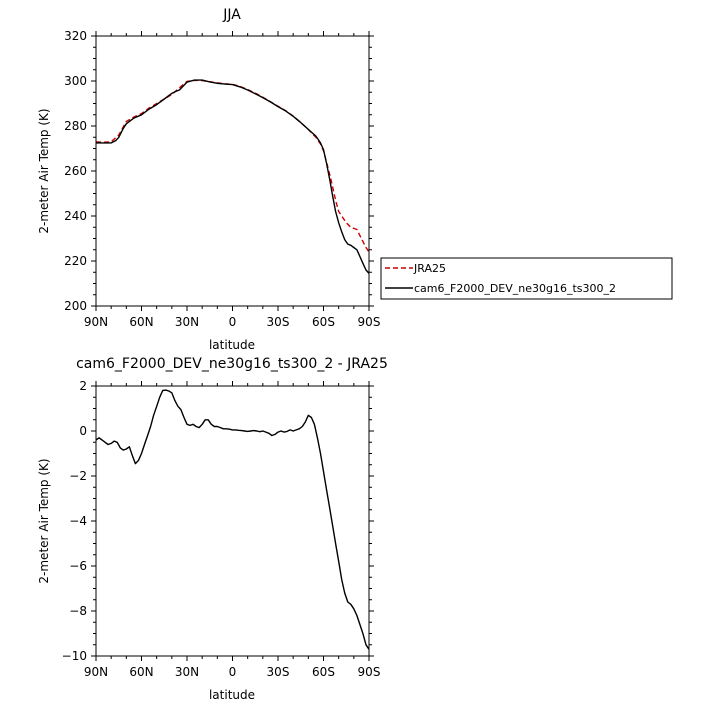 The height and width of the screenshot is (704, 709). Describe the element at coordinates (141, 672) in the screenshot. I see `bottom-x-tick-label: 60N` at that location.